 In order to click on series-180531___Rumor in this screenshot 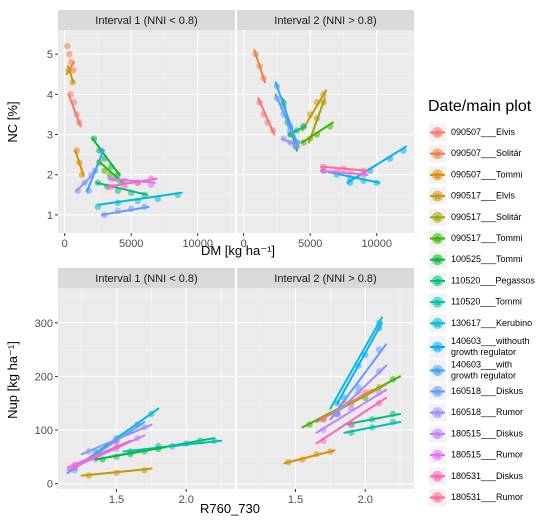, I will do `click(344, 168)`.